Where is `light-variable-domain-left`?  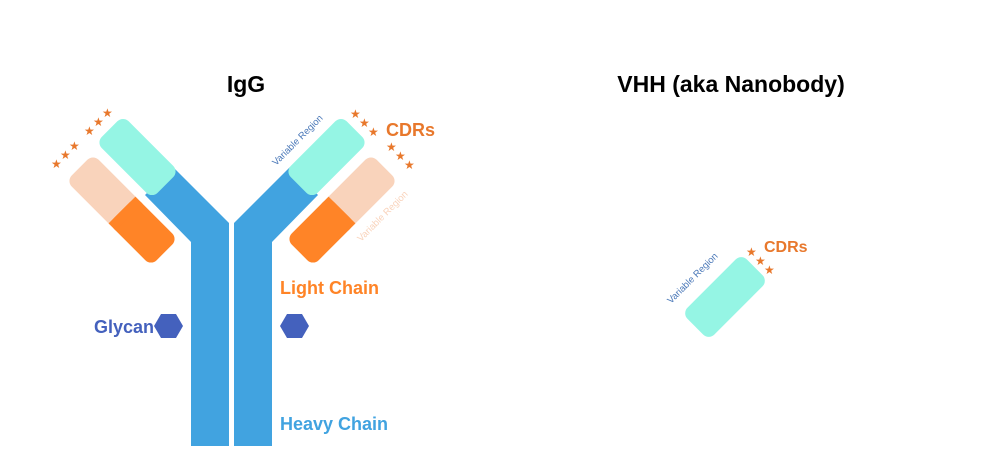 light-variable-domain-left is located at coordinates (104, 192).